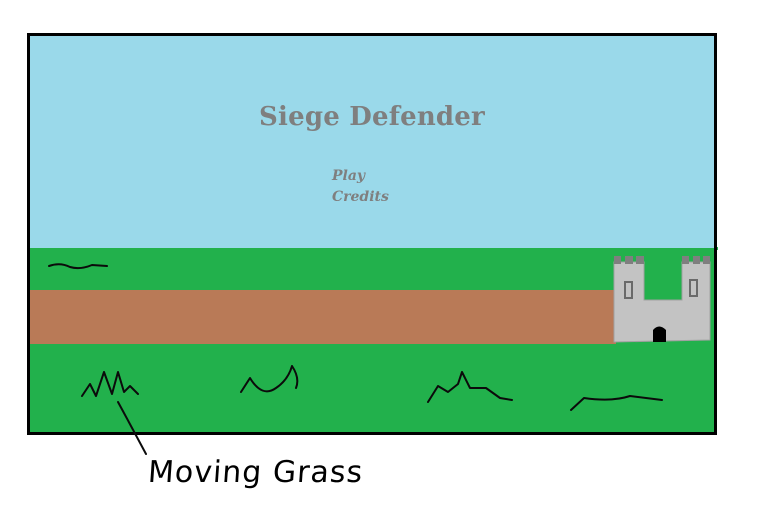  Describe the element at coordinates (255, 472) in the screenshot. I see `moving-grass-annotation: Moving Grass` at that location.